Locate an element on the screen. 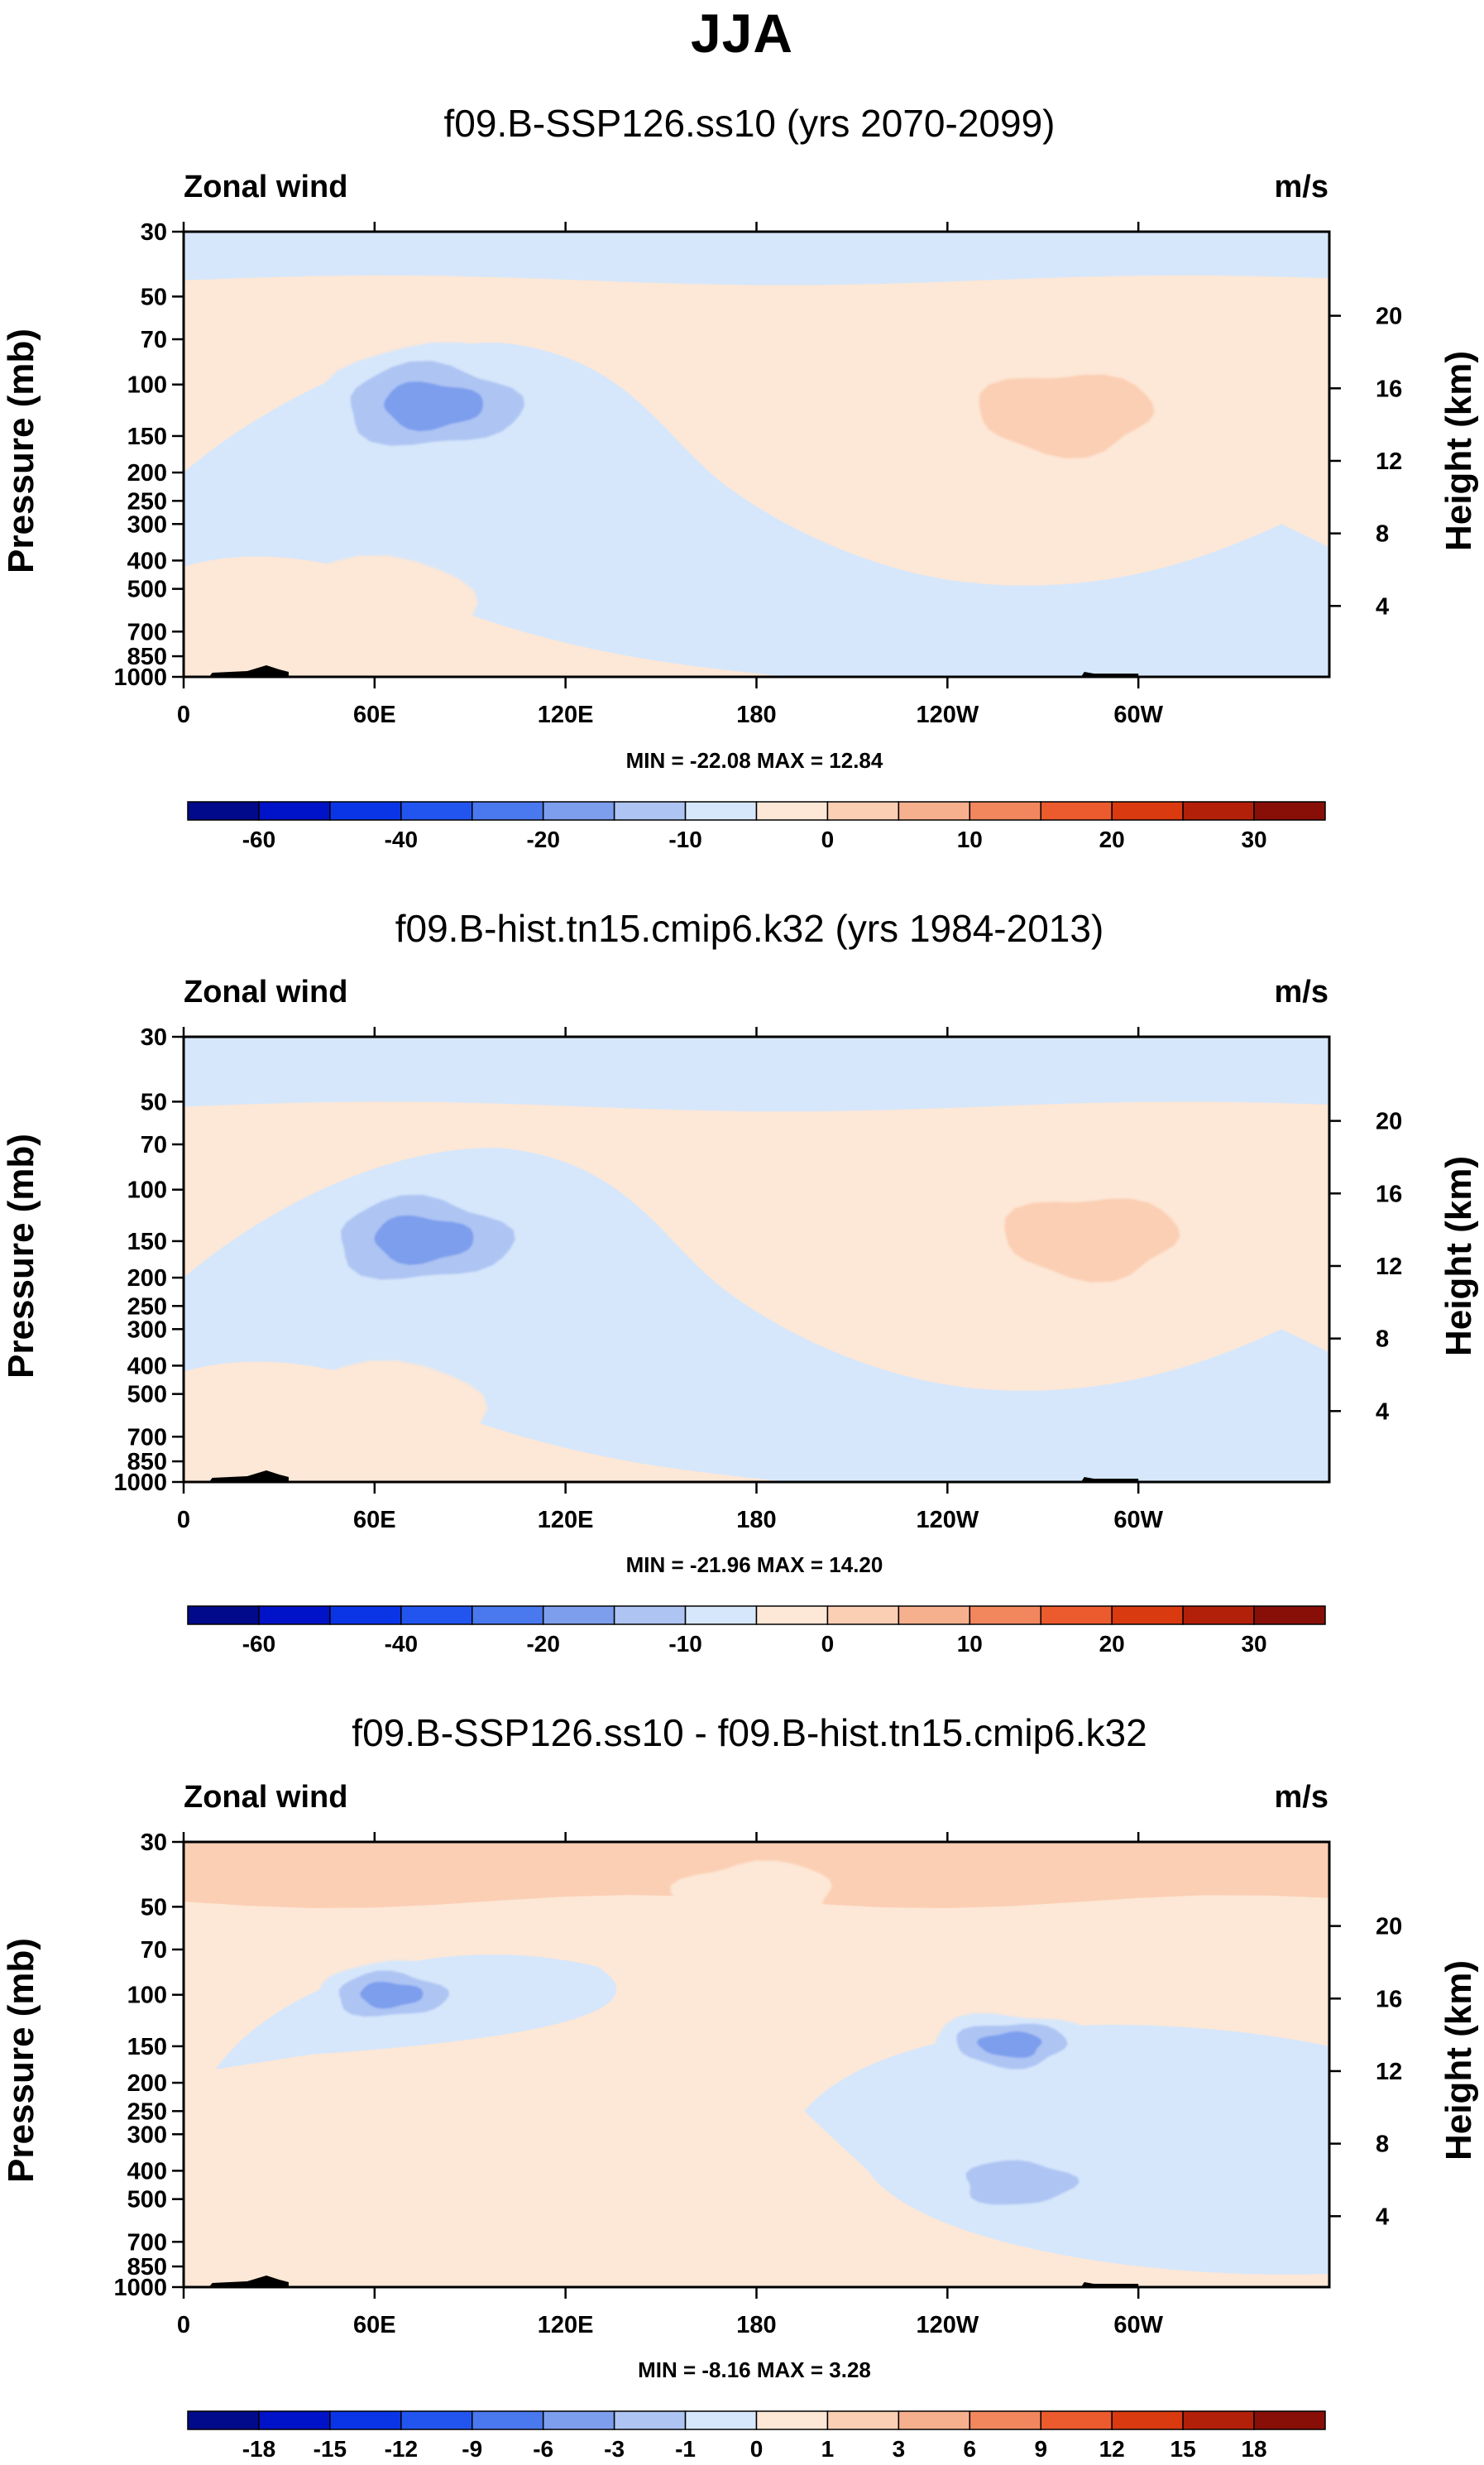 The width and height of the screenshot is (1484, 2465). y-tick-label: 500 is located at coordinates (147, 1395).